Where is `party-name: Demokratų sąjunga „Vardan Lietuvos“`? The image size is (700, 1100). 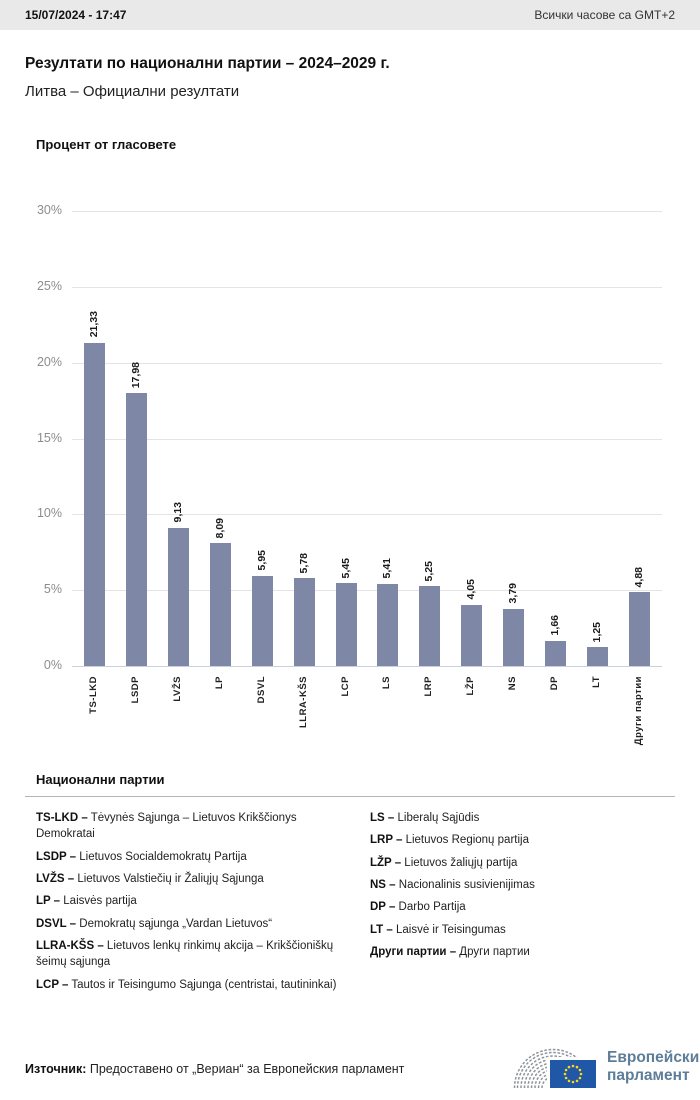
party-name: Demokratų sąjunga „Vardan Lietuvos“ is located at coordinates (174, 923).